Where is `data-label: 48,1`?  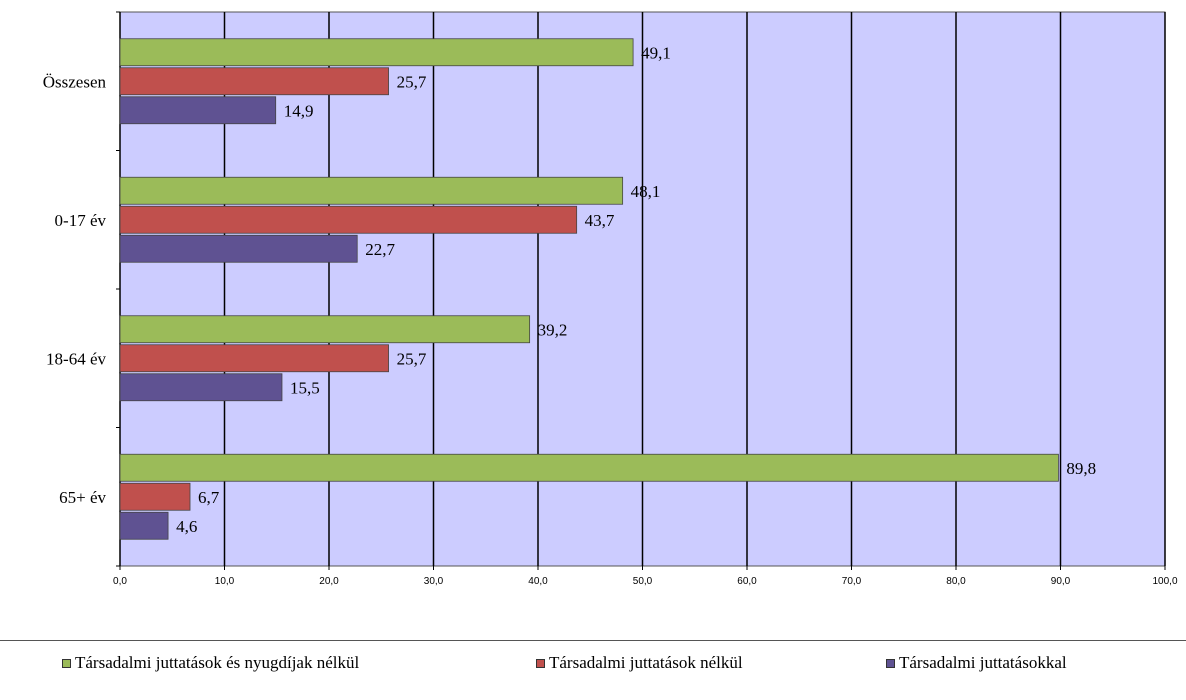 data-label: 48,1 is located at coordinates (646, 191).